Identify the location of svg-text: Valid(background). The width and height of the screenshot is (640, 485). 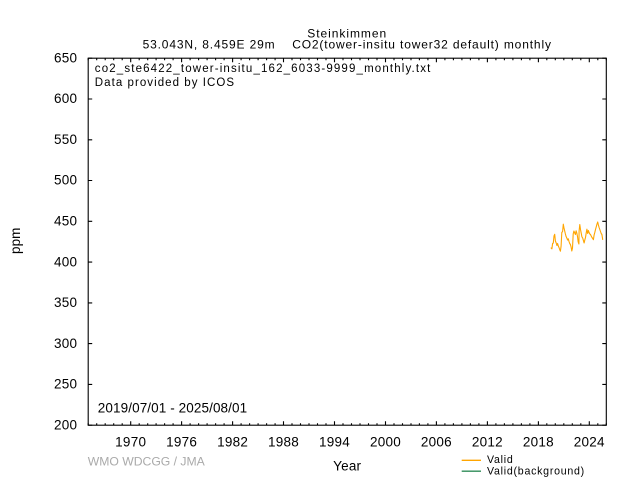
(536, 471).